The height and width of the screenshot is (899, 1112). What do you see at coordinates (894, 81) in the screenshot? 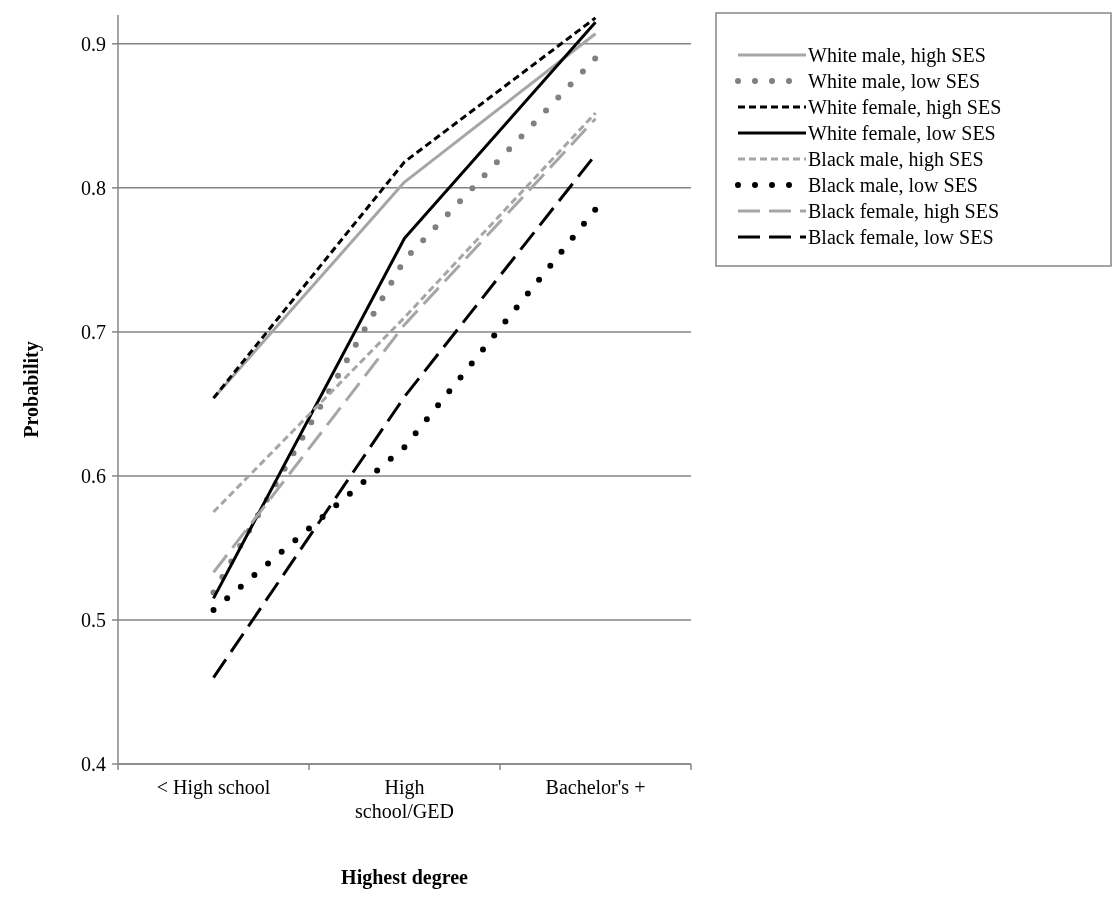
I see `legend-label: White male, low SES` at bounding box center [894, 81].